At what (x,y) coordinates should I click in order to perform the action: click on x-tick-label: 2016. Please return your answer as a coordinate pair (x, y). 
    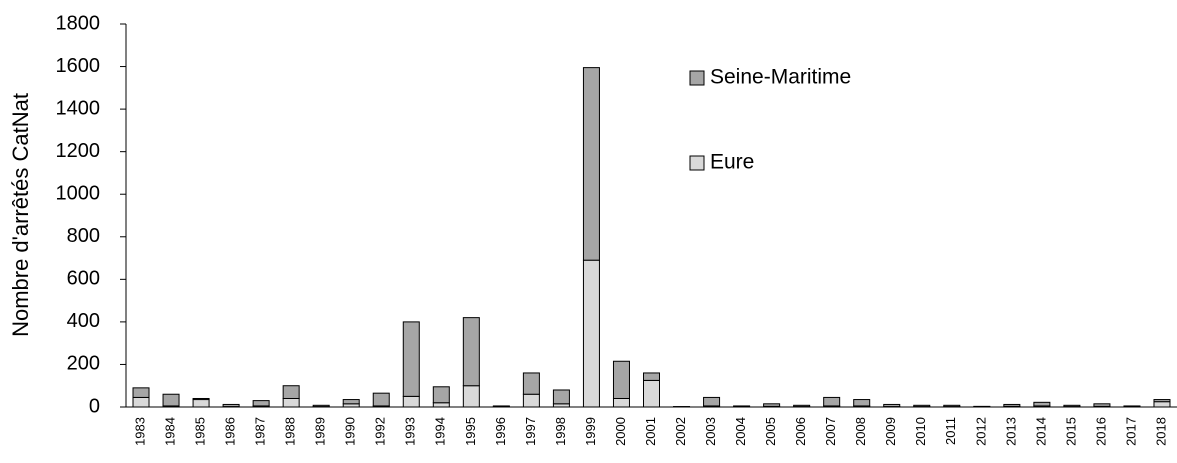
    Looking at the image, I should click on (1100, 431).